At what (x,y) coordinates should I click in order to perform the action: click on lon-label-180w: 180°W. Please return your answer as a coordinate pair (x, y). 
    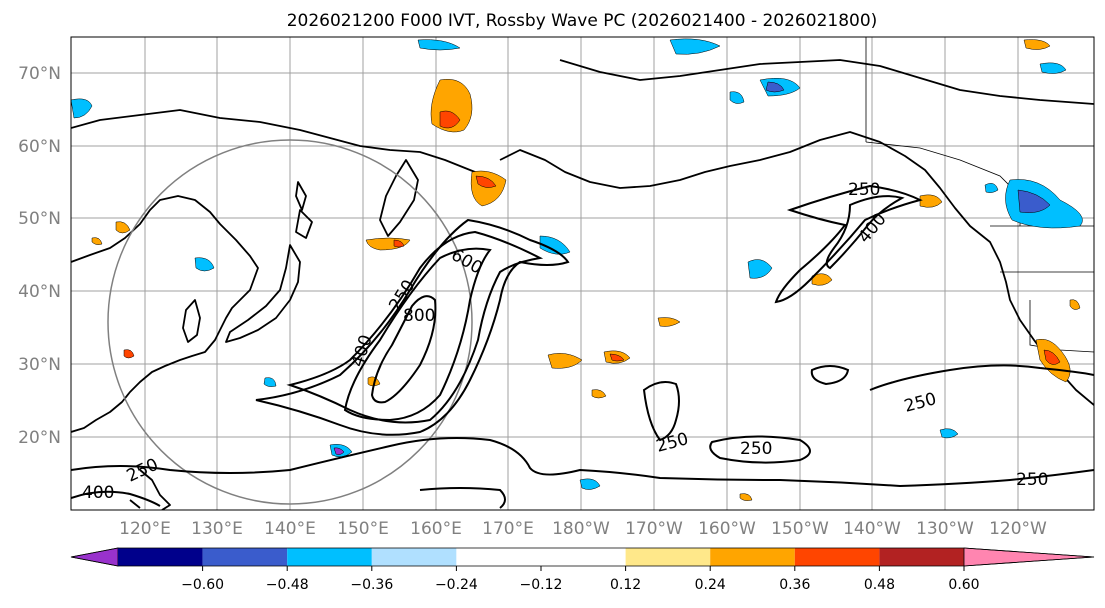
    Looking at the image, I should click on (581, 529).